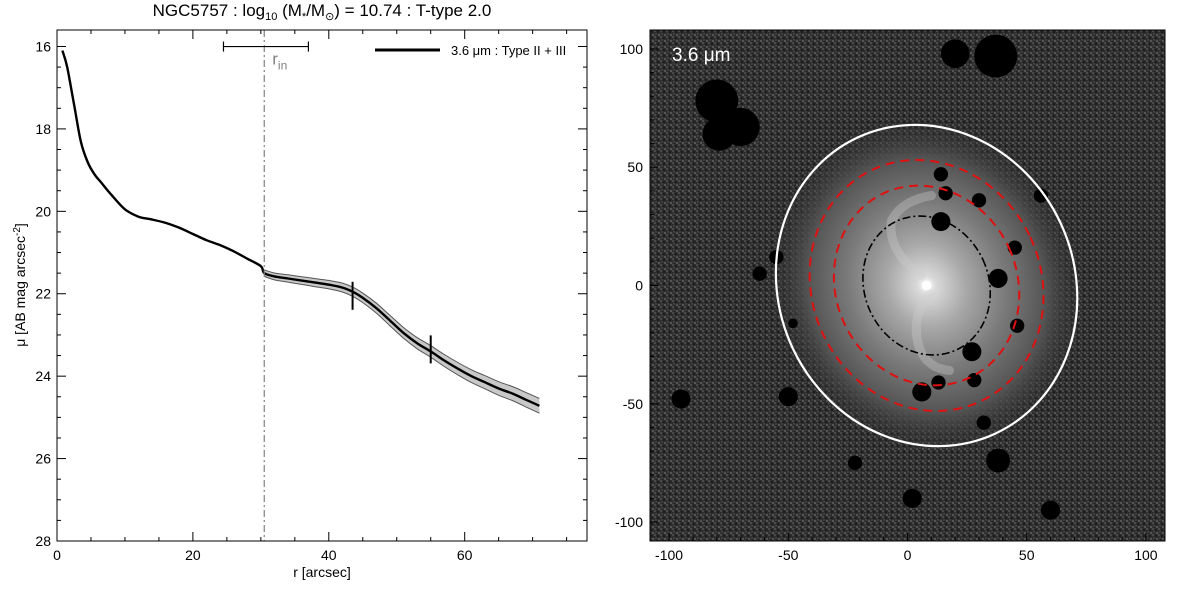 The width and height of the screenshot is (1181, 590). I want to click on galaxy-nucleus, so click(926, 285).